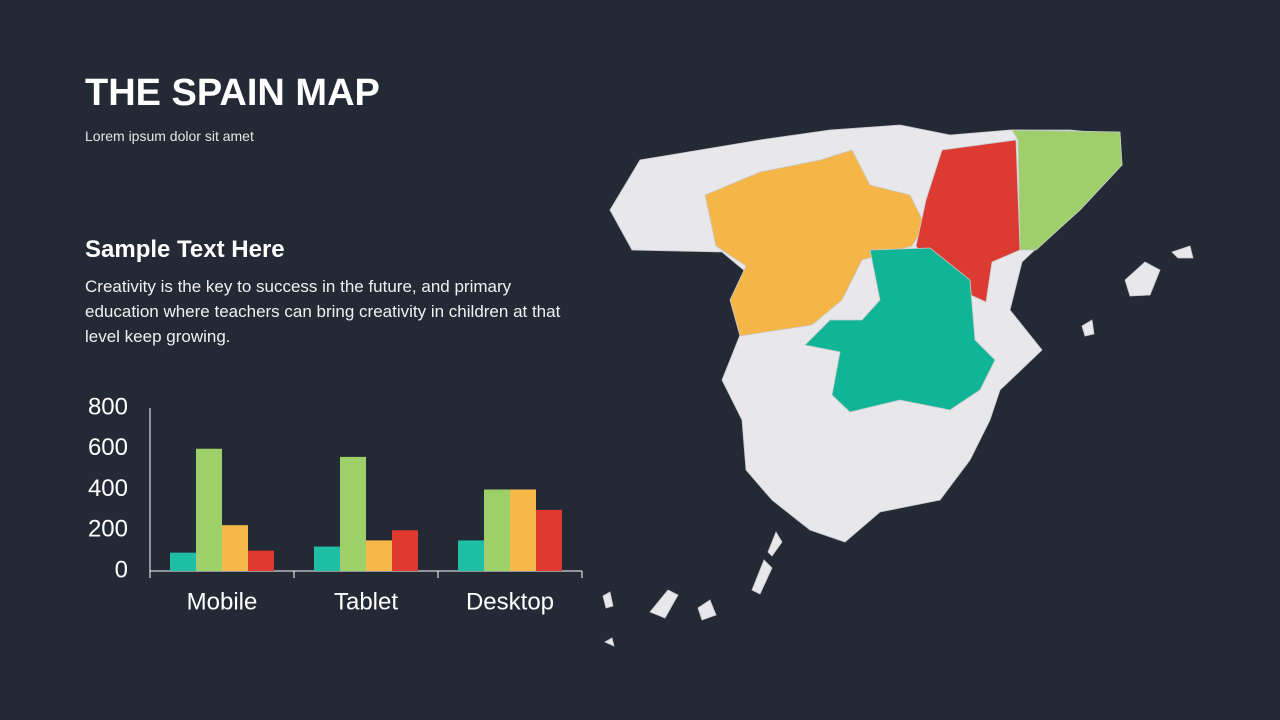 This screenshot has height=720, width=1280. What do you see at coordinates (108, 447) in the screenshot?
I see `y-tick-label: 600` at bounding box center [108, 447].